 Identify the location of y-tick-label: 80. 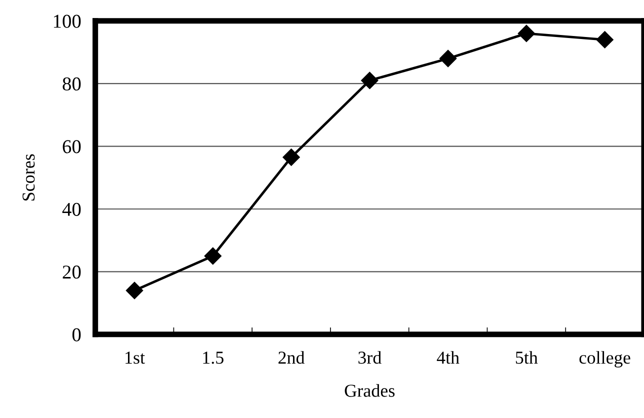
(71, 84).